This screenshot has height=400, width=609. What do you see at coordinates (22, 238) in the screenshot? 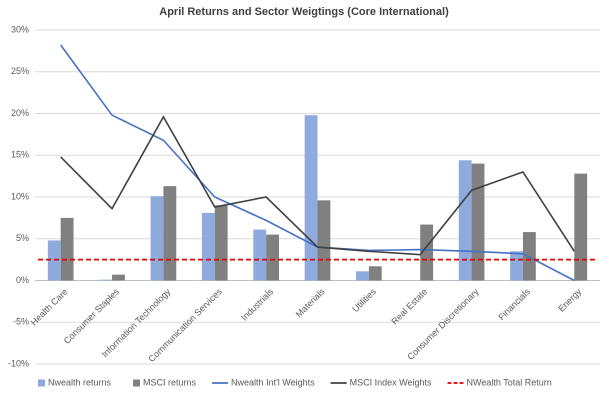
I see `y-tick-label: 5%` at bounding box center [22, 238].